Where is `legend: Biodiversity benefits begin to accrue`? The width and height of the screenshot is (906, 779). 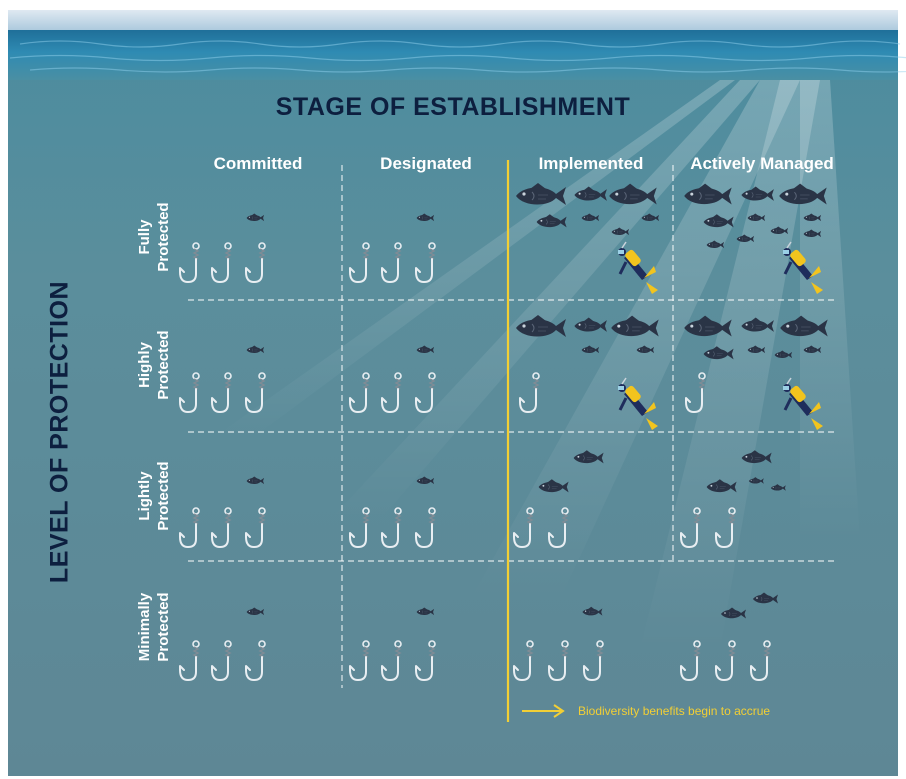 legend: Biodiversity benefits begin to accrue is located at coordinates (645, 711).